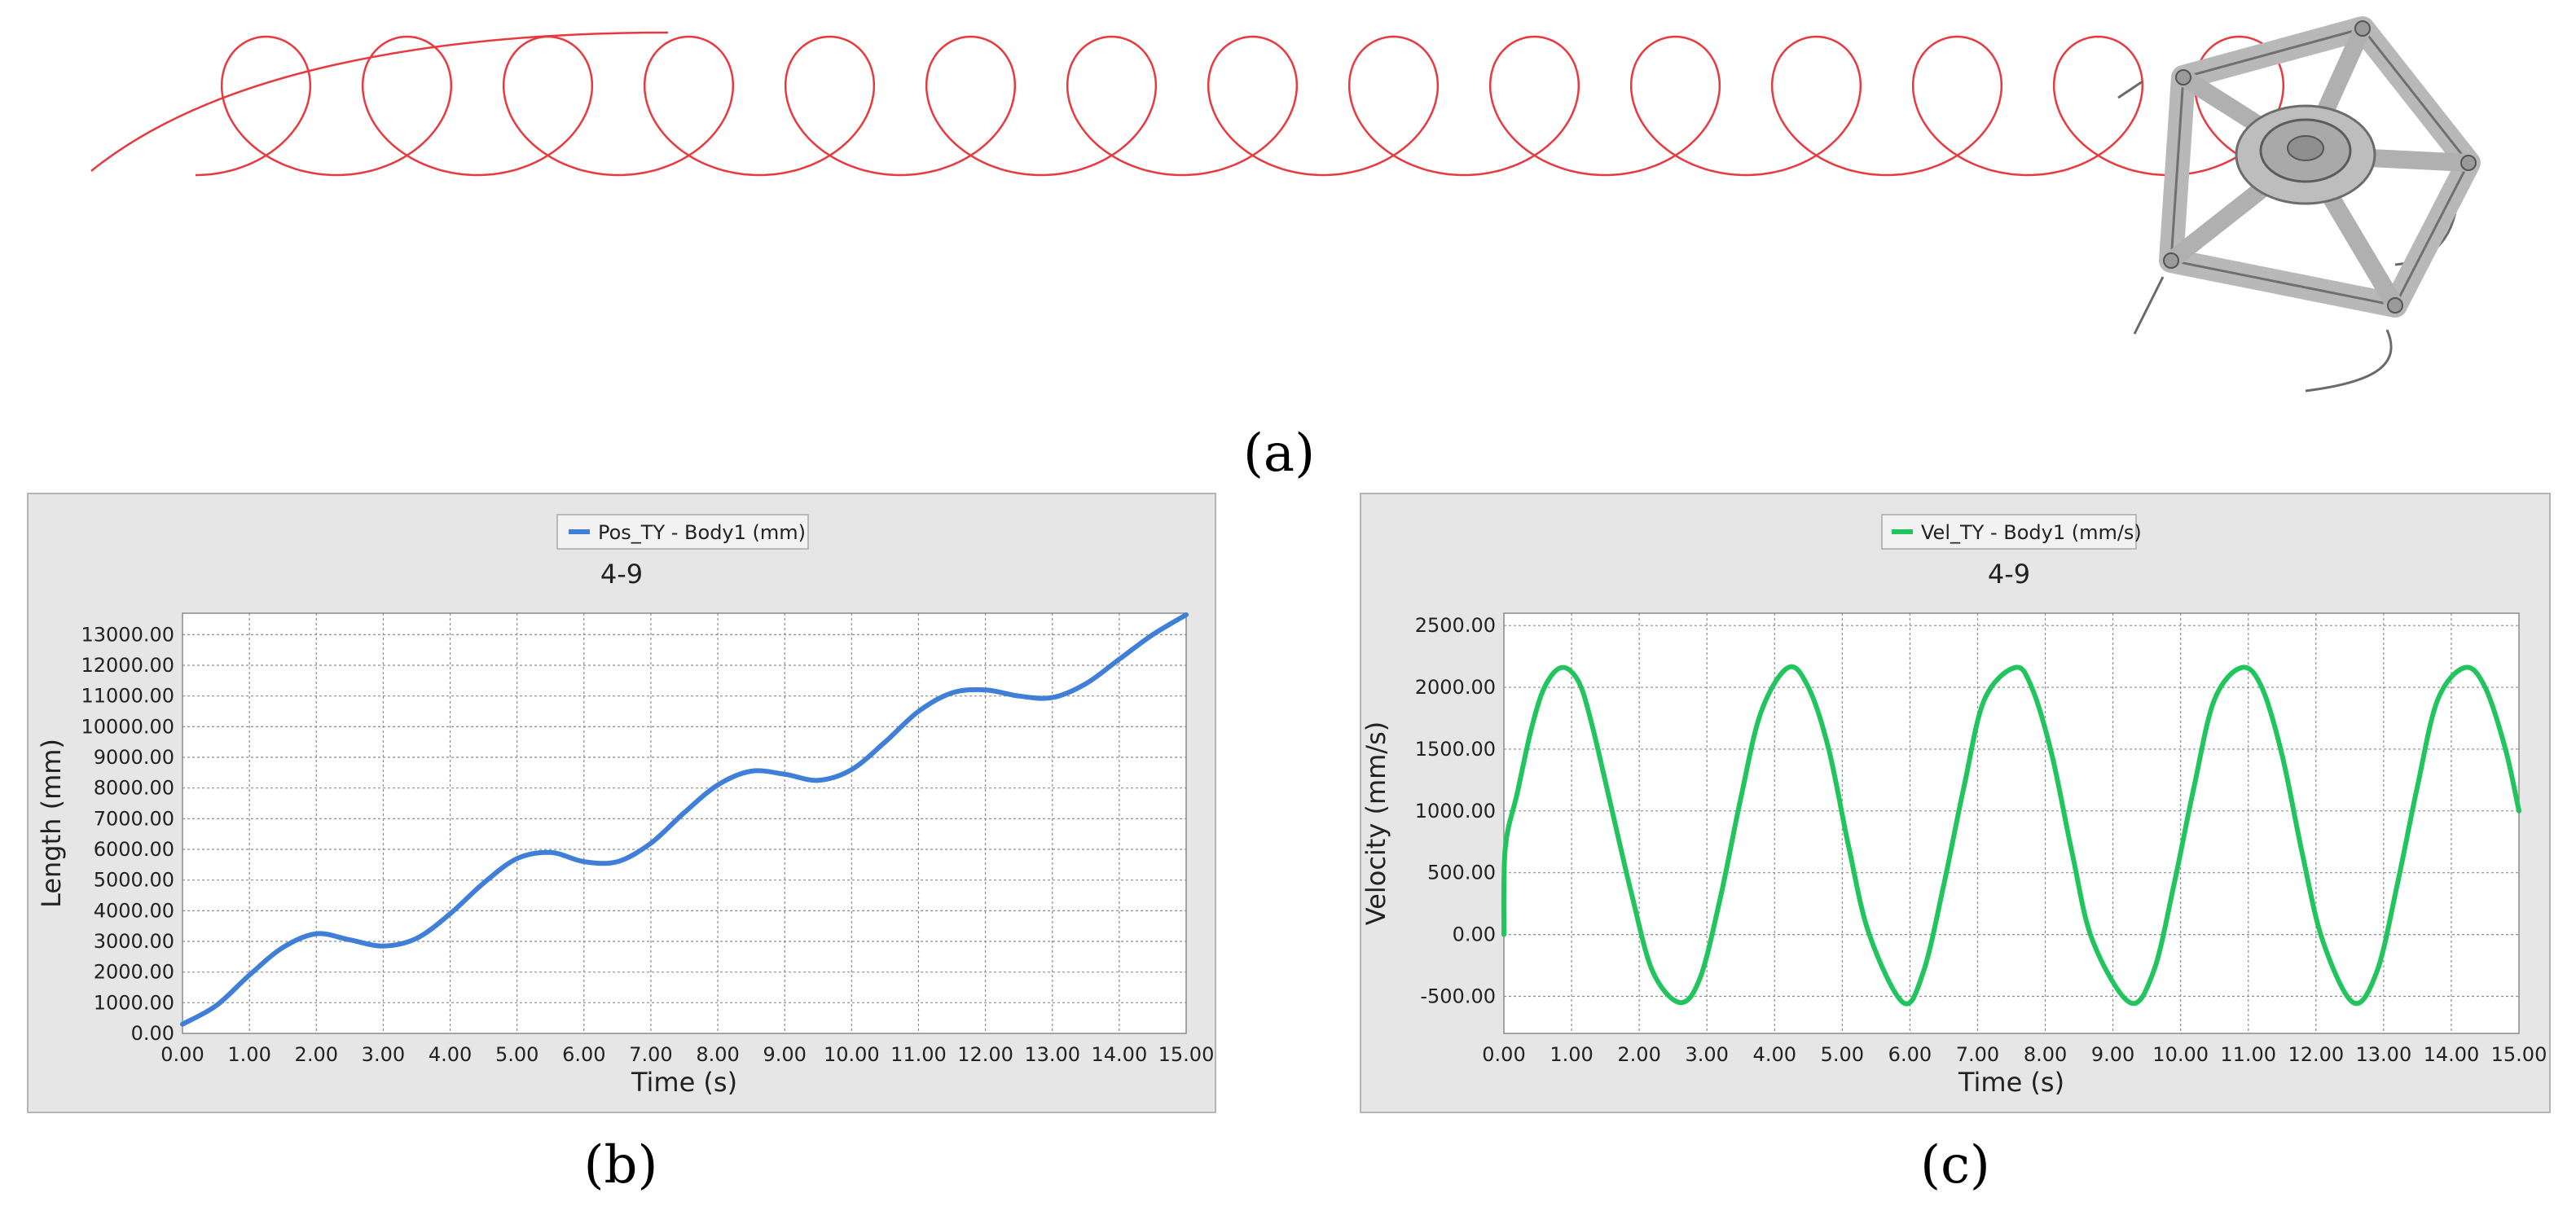 The image size is (2576, 1215). I want to click on robot-joints, so click(2320, 167).